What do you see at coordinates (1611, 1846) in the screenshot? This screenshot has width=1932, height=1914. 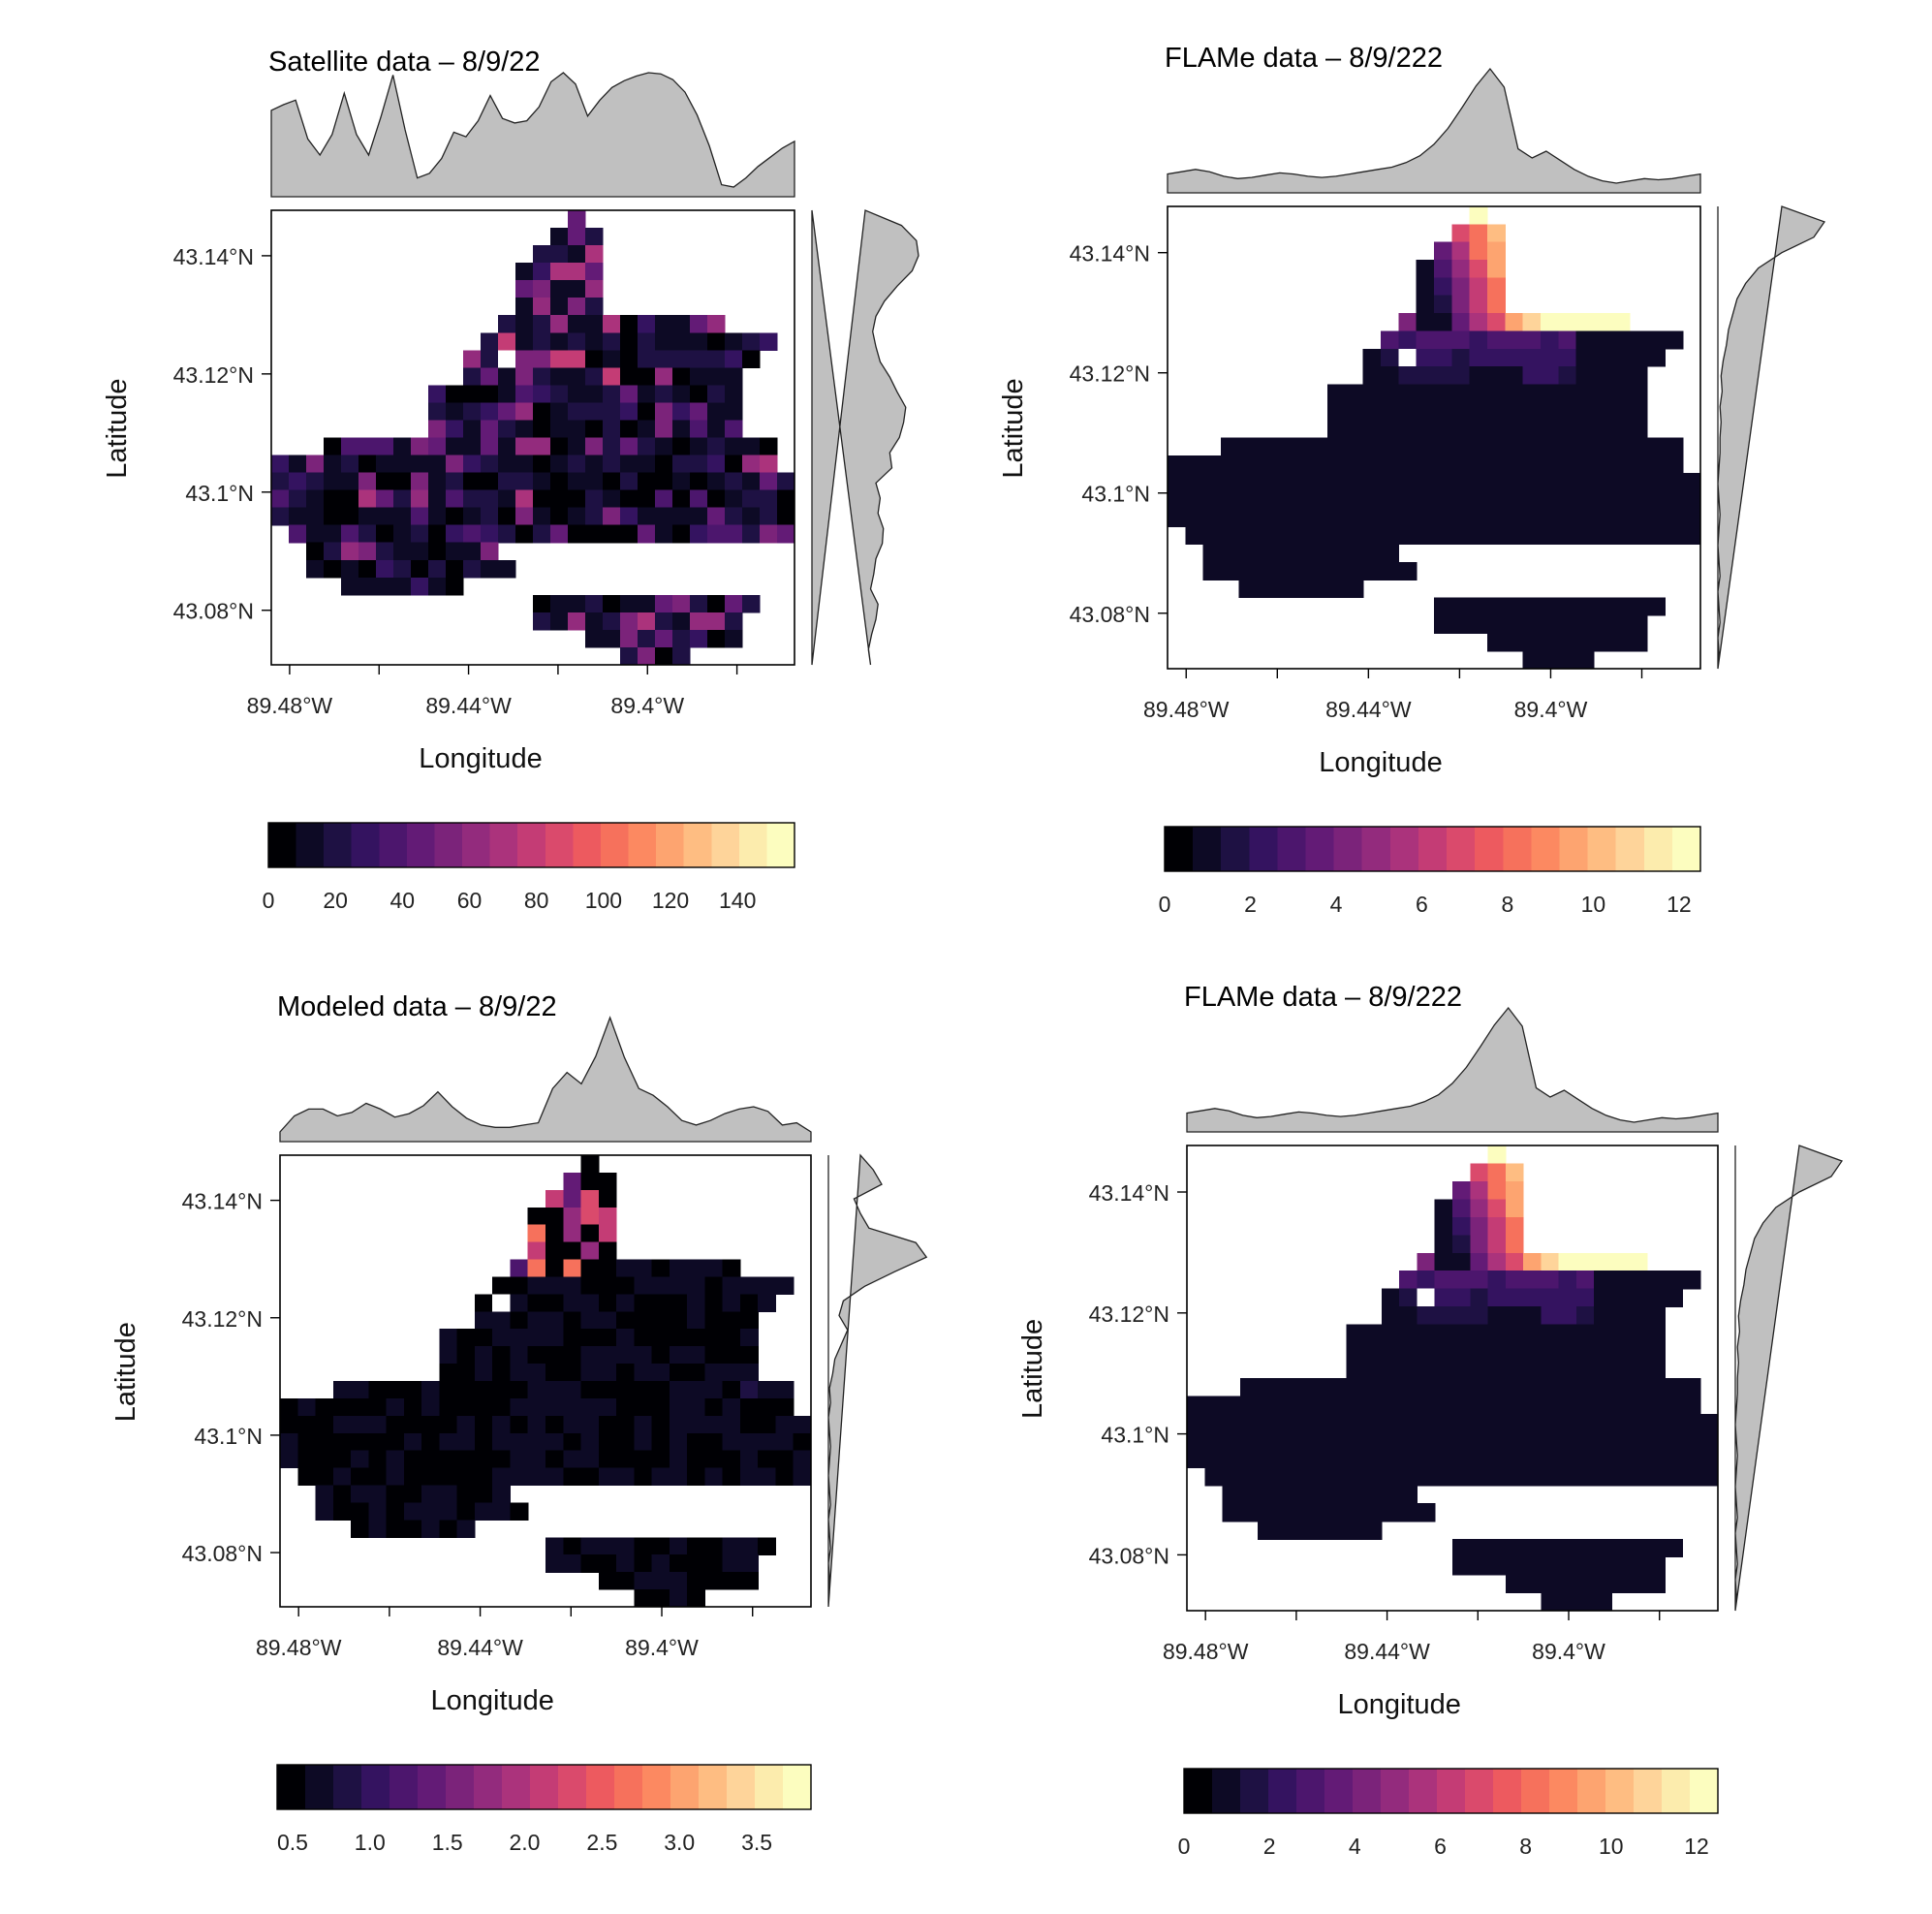 I see `colorbar-tick-label: 10` at bounding box center [1611, 1846].